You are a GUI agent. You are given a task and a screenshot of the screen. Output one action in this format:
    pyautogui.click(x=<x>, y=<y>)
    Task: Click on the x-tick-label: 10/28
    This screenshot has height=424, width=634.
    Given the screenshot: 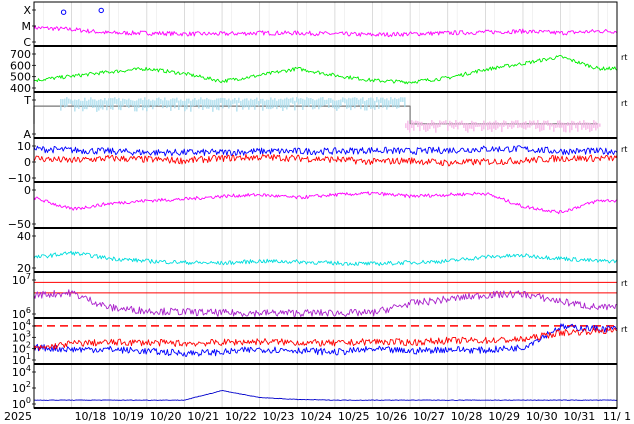 What is the action you would take?
    pyautogui.click(x=467, y=416)
    